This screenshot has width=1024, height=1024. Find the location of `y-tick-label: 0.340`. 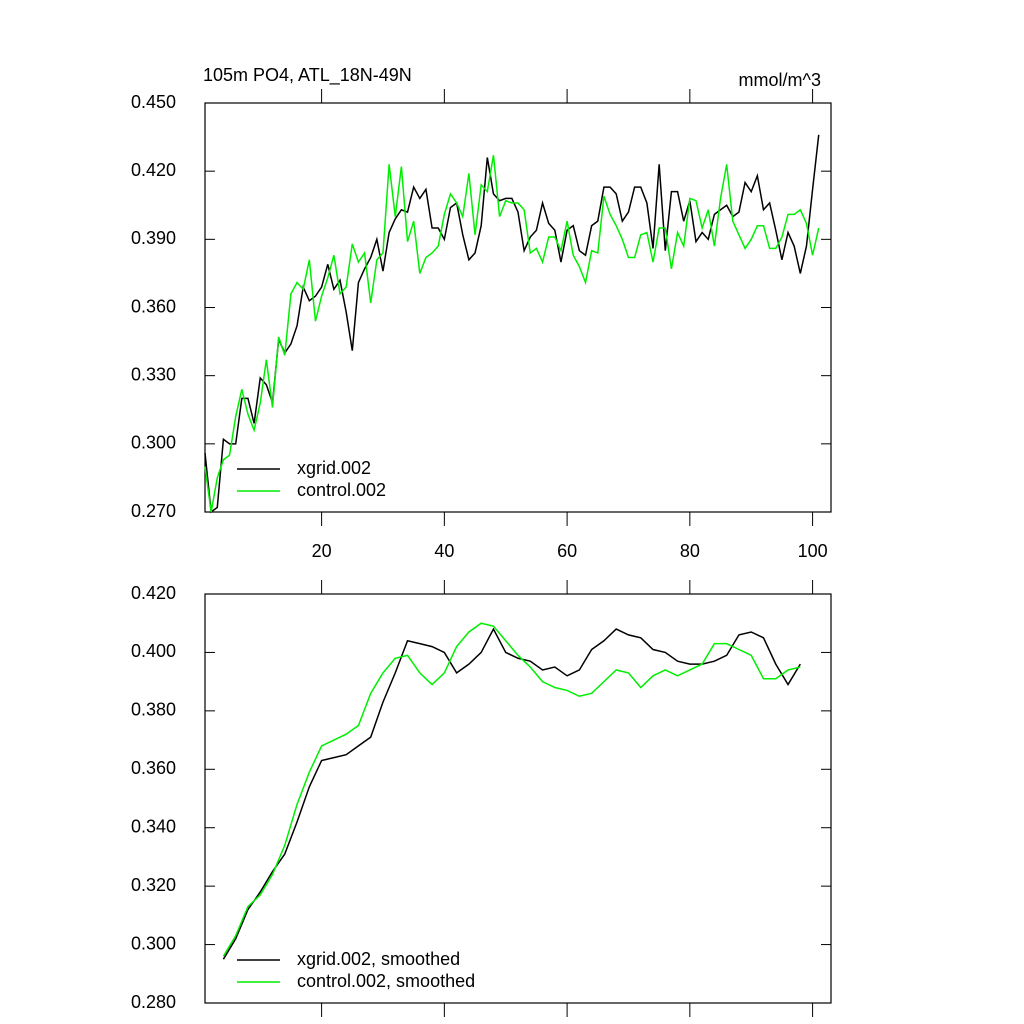

y-tick-label: 0.340 is located at coordinates (153, 826).